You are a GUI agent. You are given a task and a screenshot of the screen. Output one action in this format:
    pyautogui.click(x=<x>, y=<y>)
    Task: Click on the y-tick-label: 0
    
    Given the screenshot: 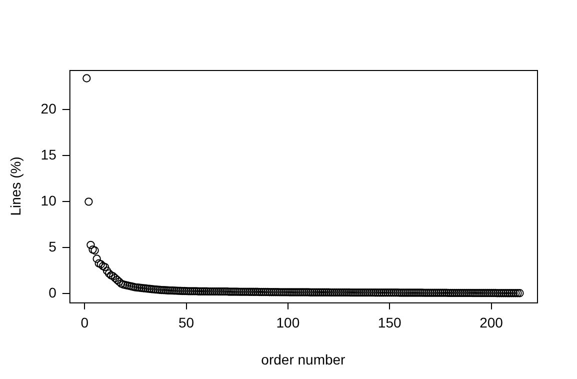 What is the action you would take?
    pyautogui.click(x=52, y=292)
    